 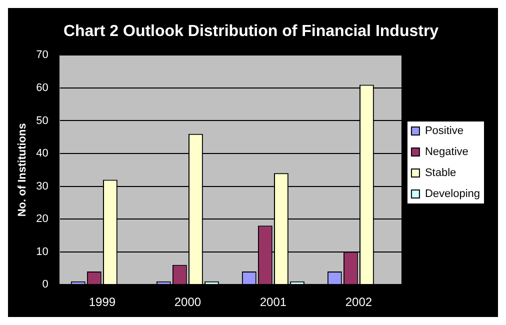 What do you see at coordinates (102, 302) in the screenshot?
I see `x-tick-label: 1999` at bounding box center [102, 302].